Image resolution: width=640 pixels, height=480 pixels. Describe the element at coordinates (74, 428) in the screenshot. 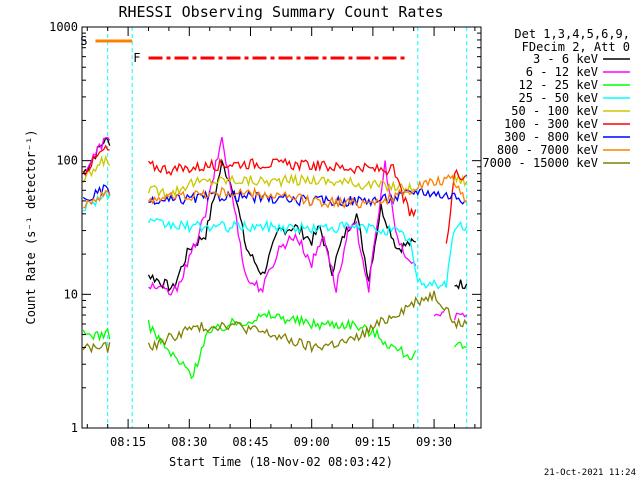

I see `y-tick-label-1: 1` at that location.